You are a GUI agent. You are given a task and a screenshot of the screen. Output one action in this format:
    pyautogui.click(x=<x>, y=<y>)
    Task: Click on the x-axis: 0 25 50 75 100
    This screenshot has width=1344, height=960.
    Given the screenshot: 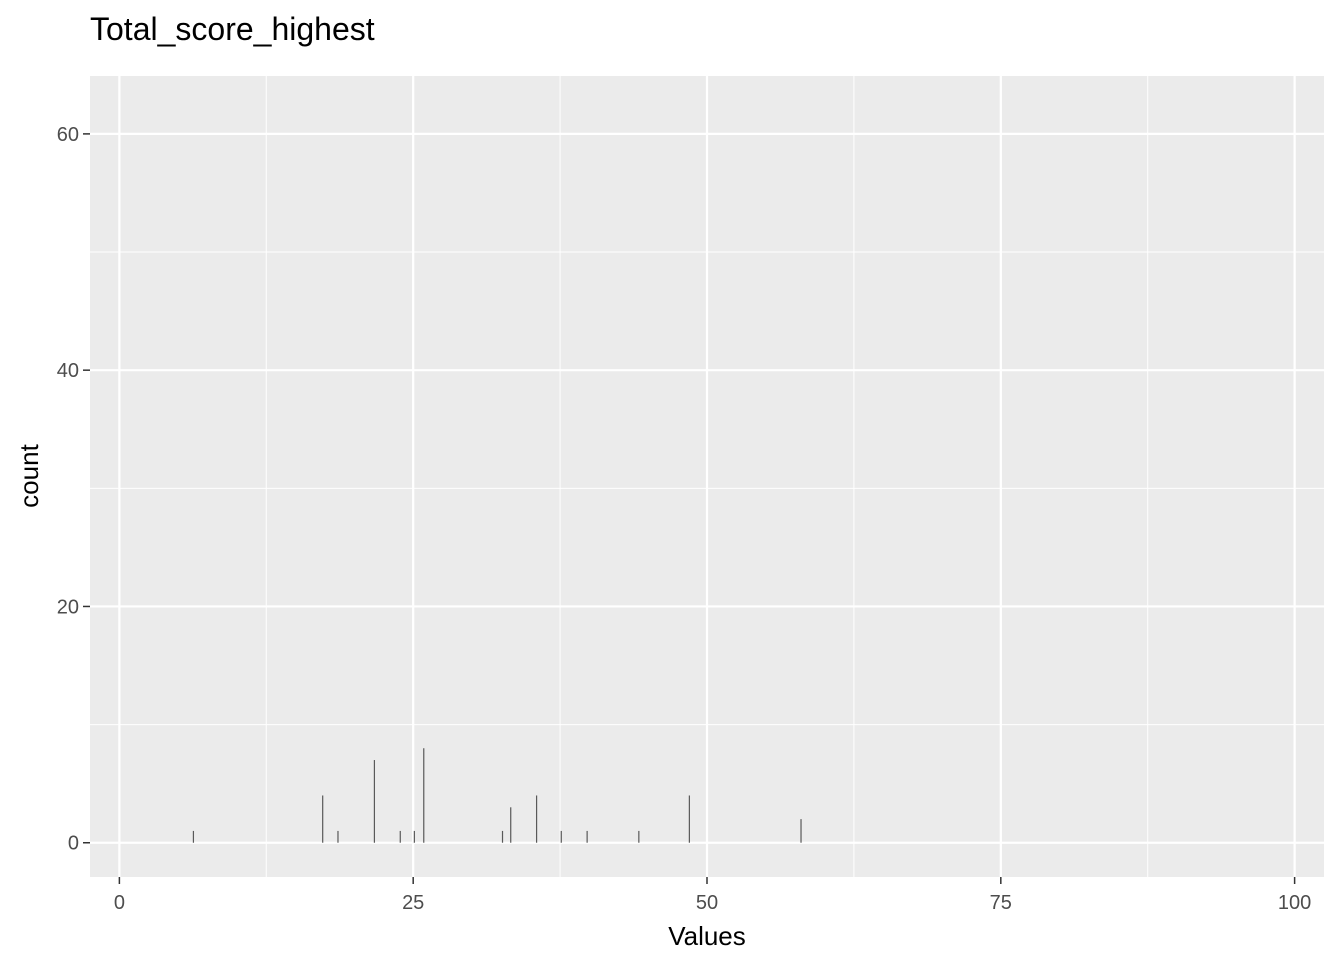 What is the action you would take?
    pyautogui.click(x=712, y=895)
    